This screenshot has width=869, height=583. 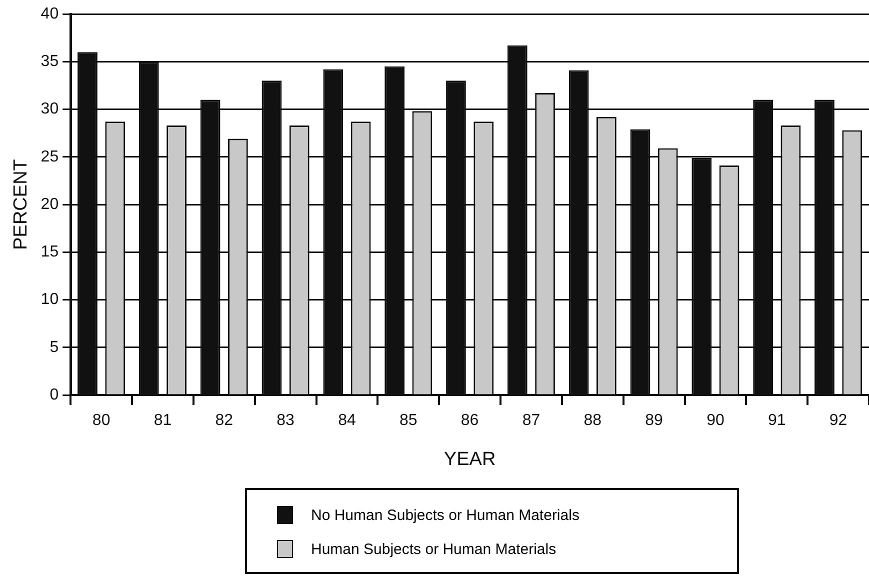 What do you see at coordinates (531, 421) in the screenshot?
I see `x-tick-label: 87` at bounding box center [531, 421].